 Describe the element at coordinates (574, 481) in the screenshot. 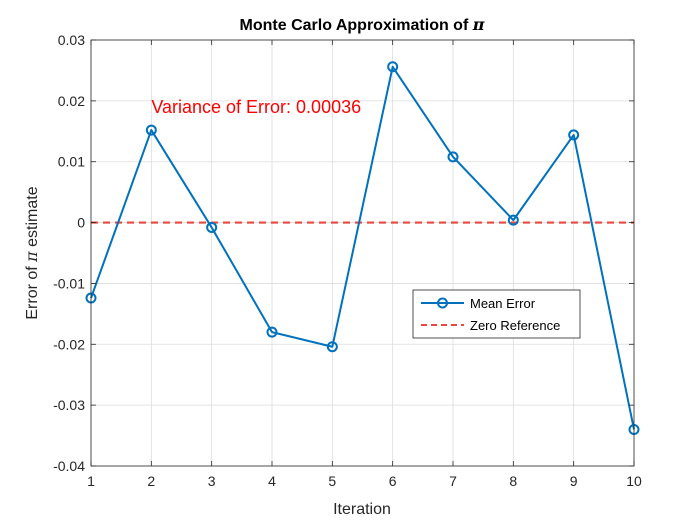

I see `x-tick-label: 9` at that location.